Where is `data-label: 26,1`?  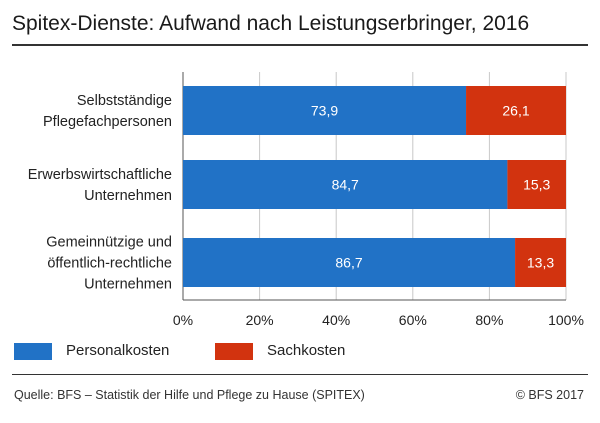 data-label: 26,1 is located at coordinates (515, 111).